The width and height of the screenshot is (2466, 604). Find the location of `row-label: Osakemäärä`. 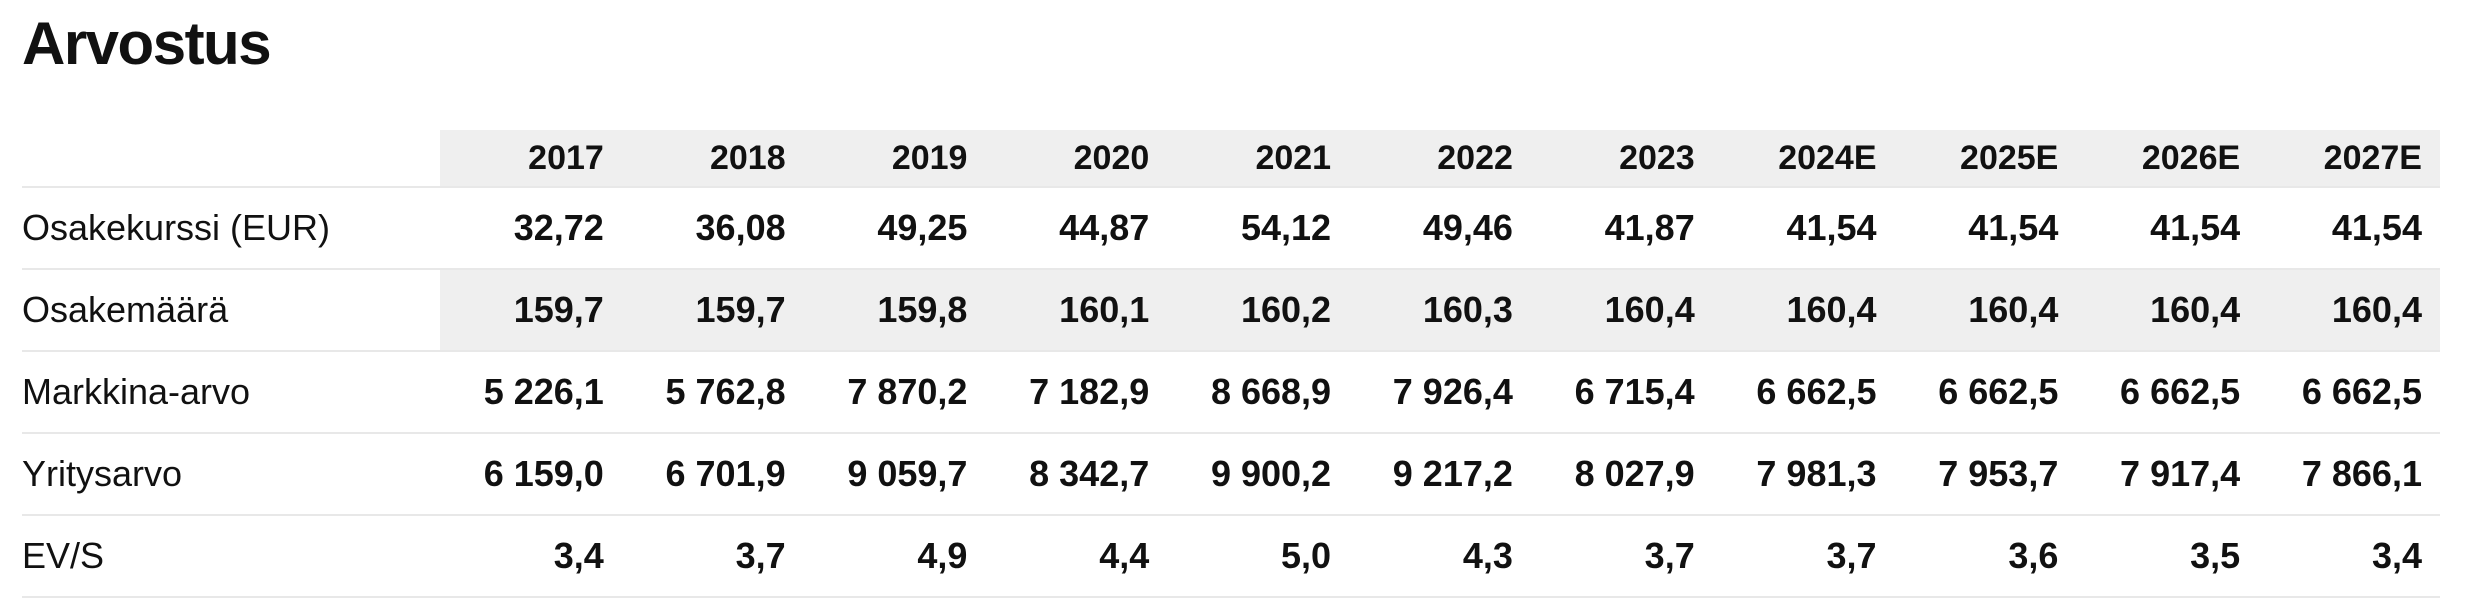

row-label: Osakemäärä is located at coordinates (231, 310).